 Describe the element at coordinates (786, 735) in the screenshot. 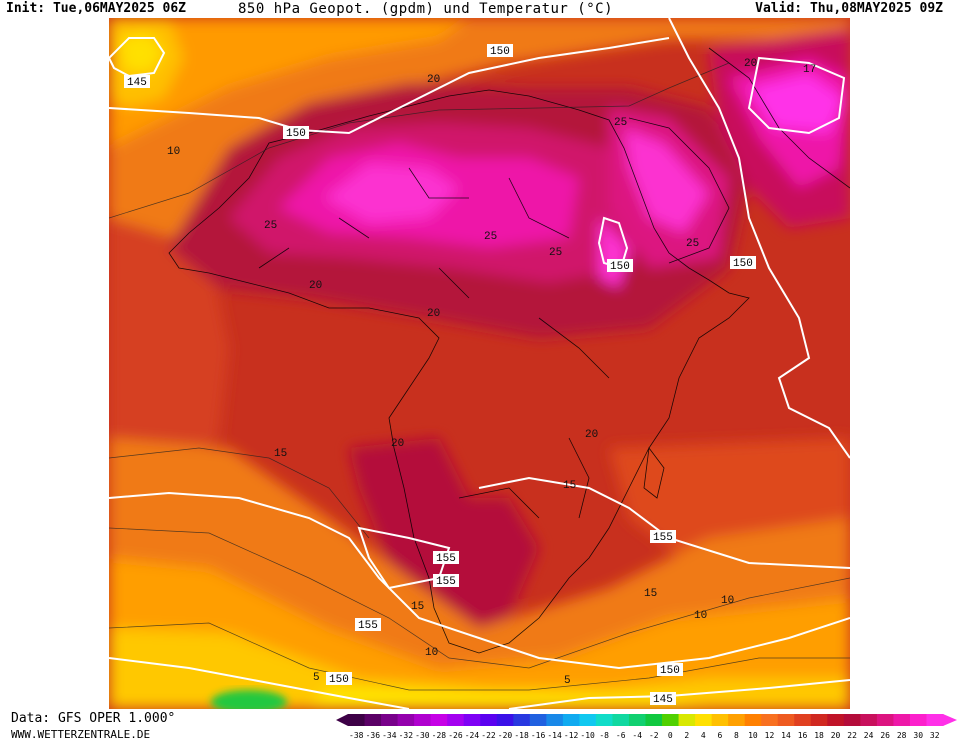

I see `colorbar-tick-label: 14` at that location.